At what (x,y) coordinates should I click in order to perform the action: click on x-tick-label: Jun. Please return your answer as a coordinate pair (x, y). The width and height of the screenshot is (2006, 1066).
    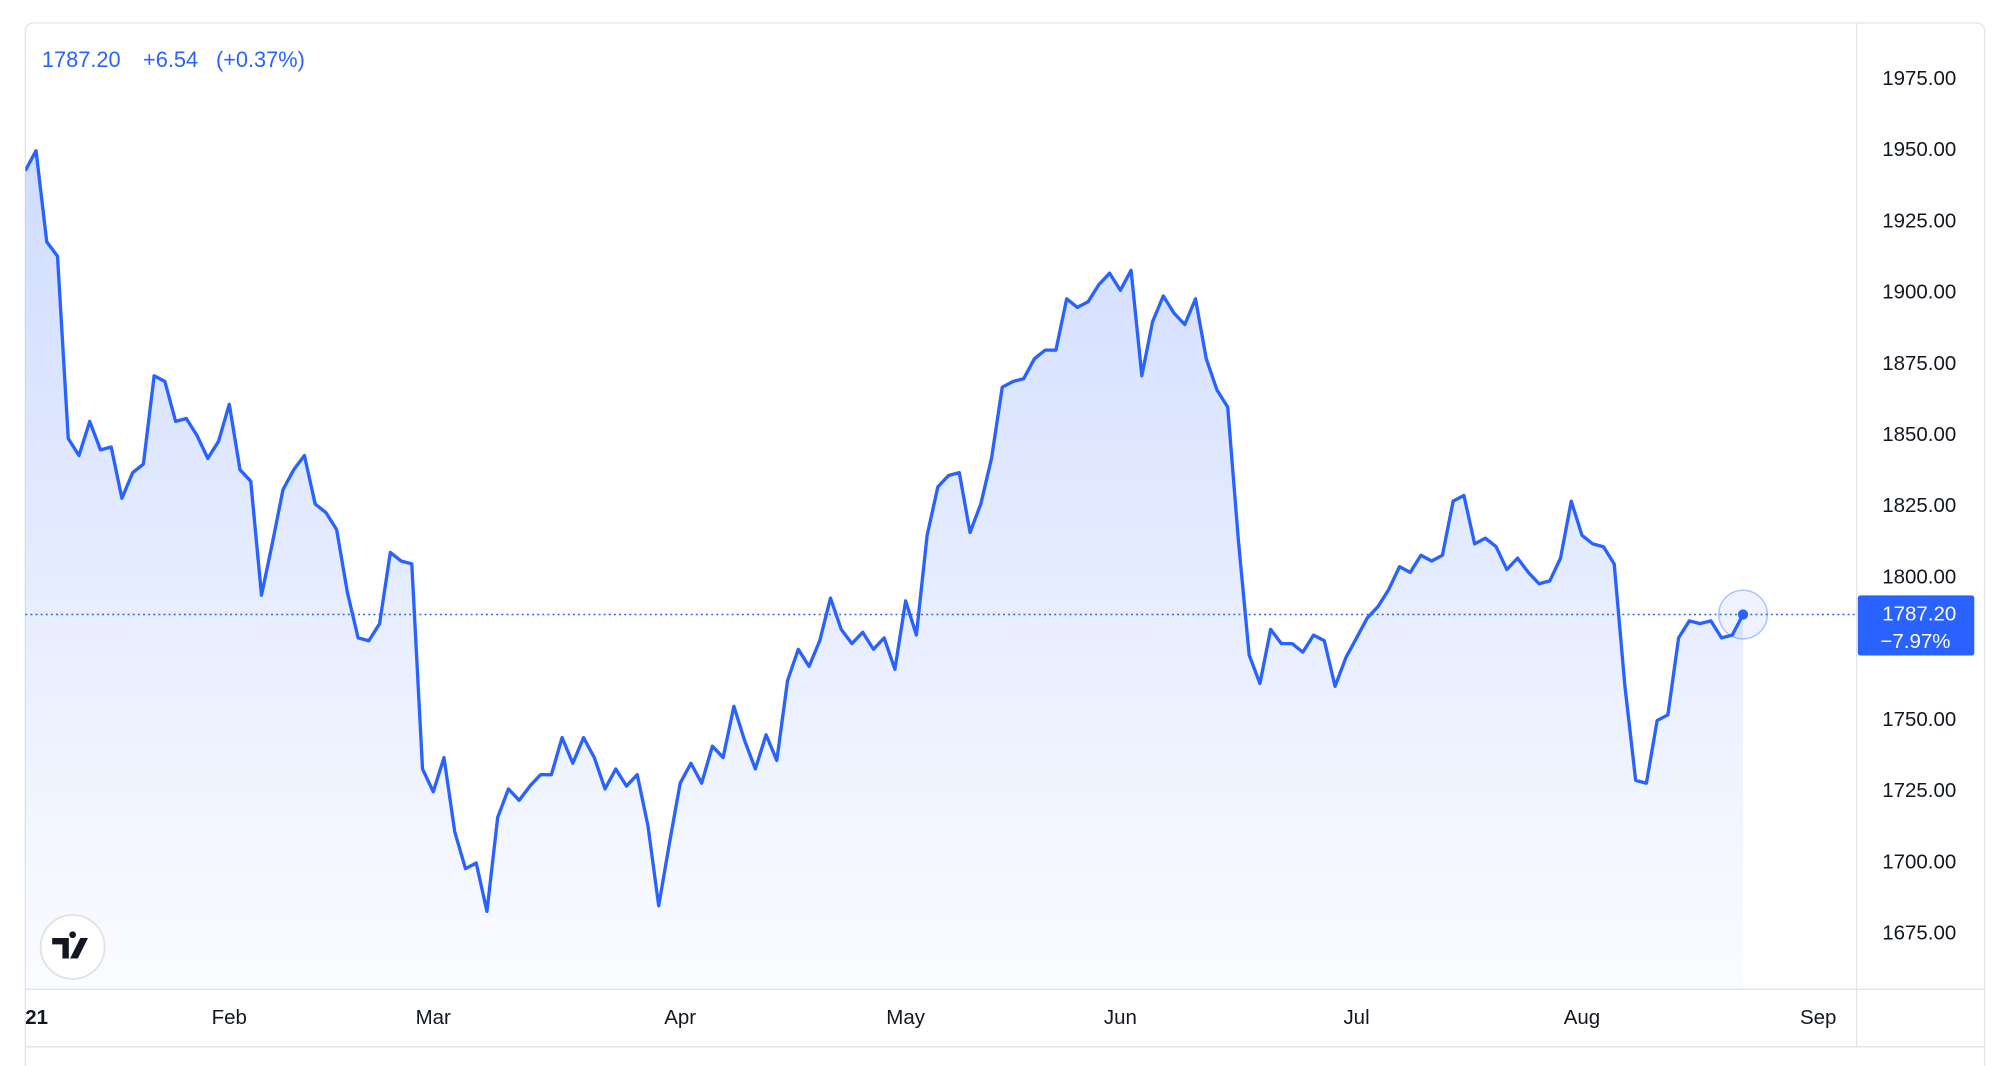
    Looking at the image, I should click on (1120, 1017).